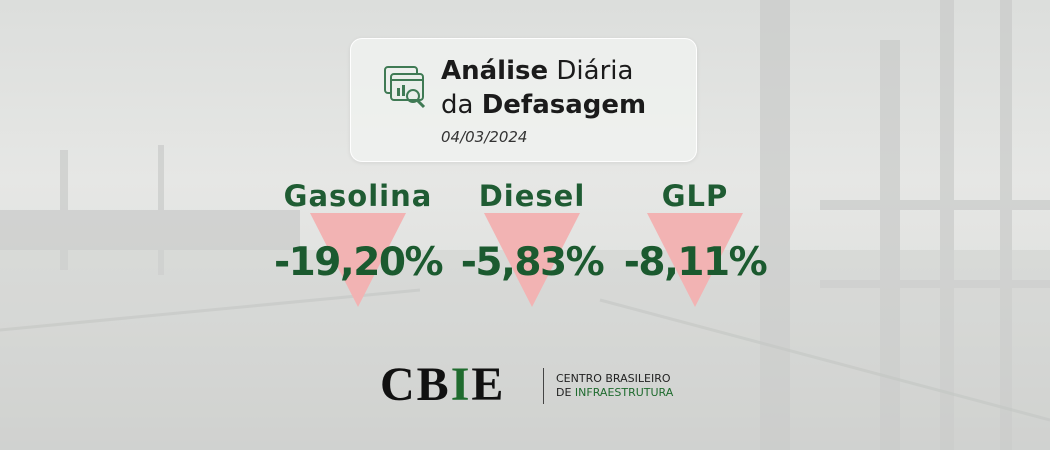 The image size is (1050, 450). I want to click on title-bold: Análise, so click(495, 71).